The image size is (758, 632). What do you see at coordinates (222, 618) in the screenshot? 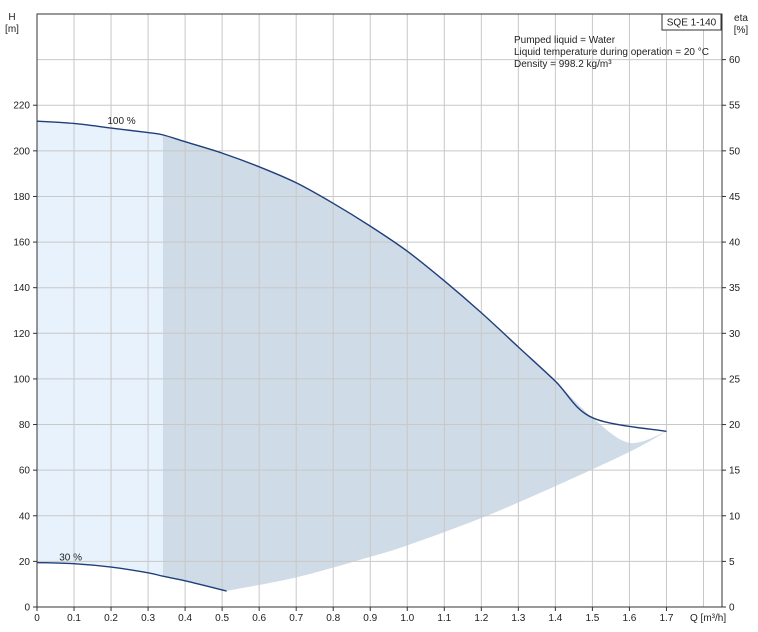
I see `x-tick-label: 0.5` at bounding box center [222, 618].